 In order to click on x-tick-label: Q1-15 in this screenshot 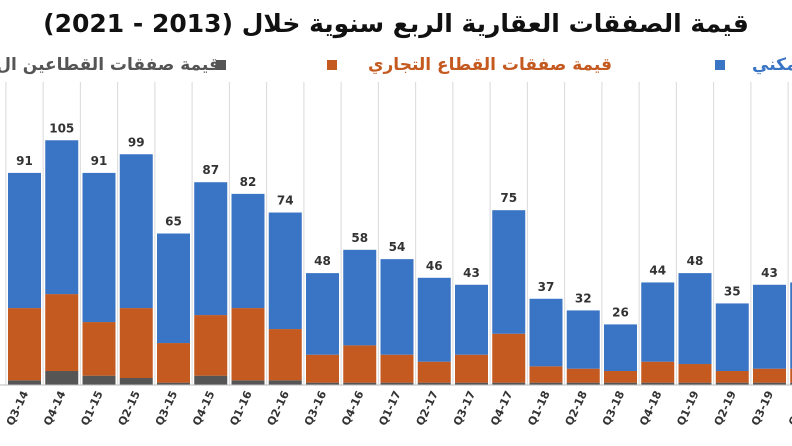, I will do `click(91, 408)`.